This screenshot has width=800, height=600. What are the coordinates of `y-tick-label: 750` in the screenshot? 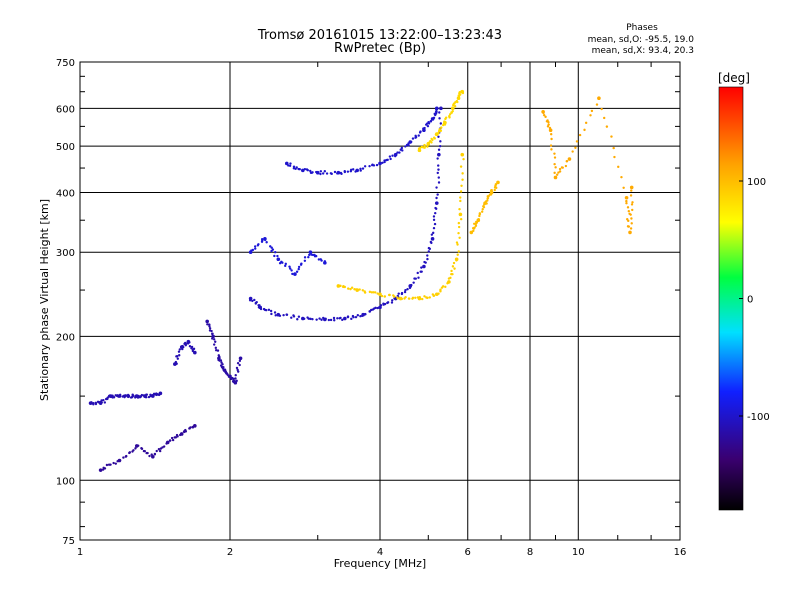 It's located at (65, 63).